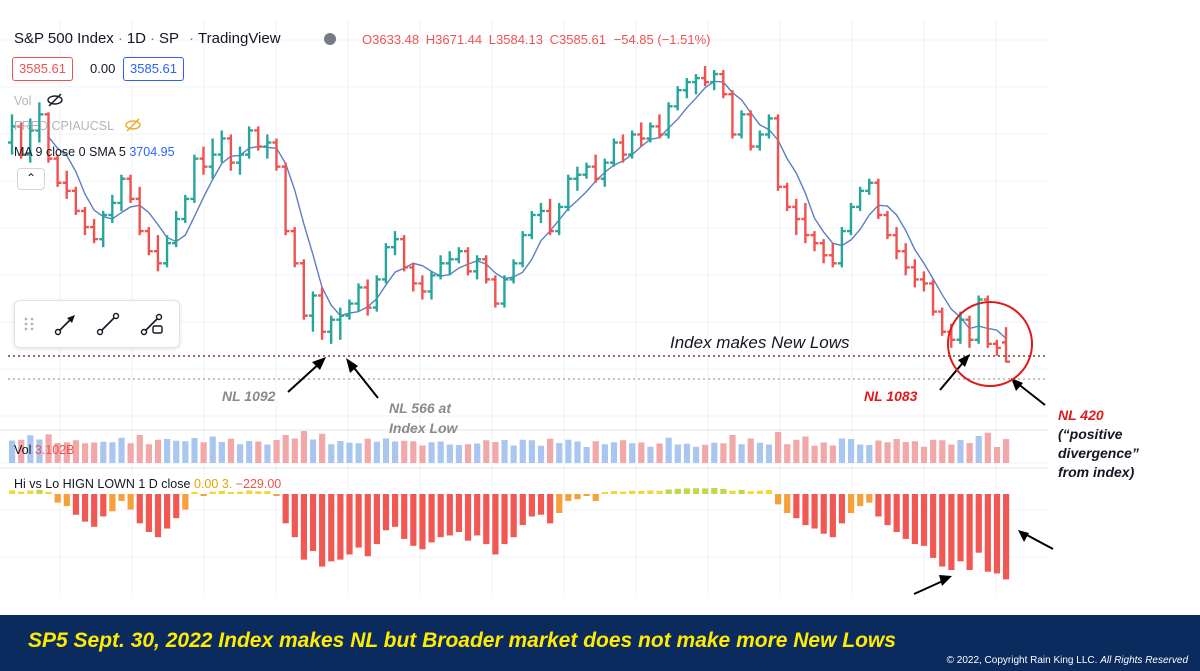  Describe the element at coordinates (64, 126) in the screenshot. I see `fred-legend: FRED:CPIAUCSL` at that location.